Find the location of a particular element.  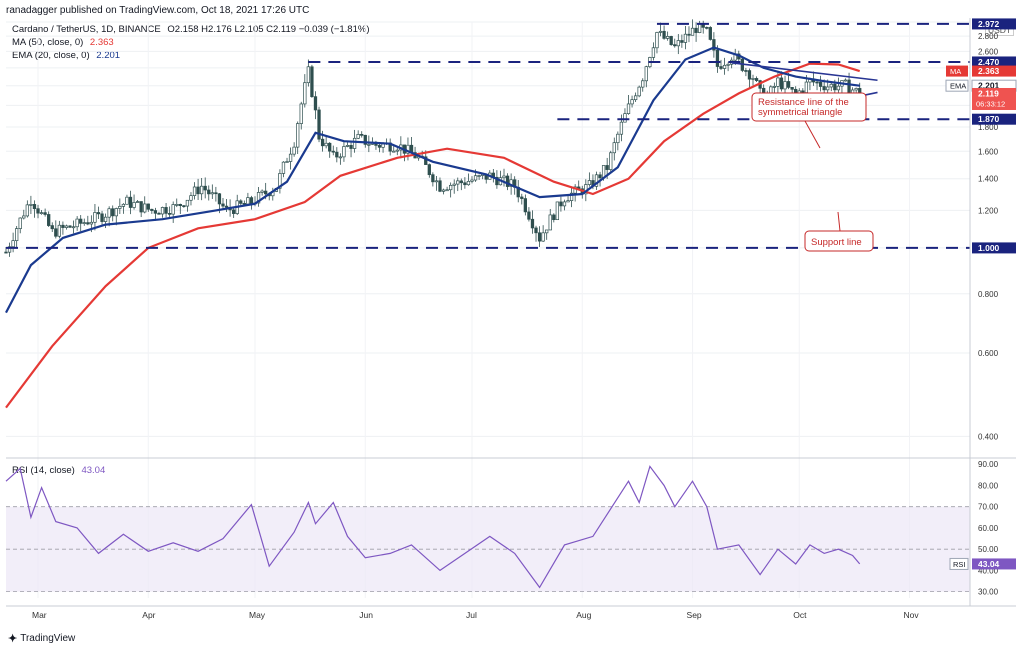

indicator-tag-text-ma: MA is located at coordinates (955, 71).